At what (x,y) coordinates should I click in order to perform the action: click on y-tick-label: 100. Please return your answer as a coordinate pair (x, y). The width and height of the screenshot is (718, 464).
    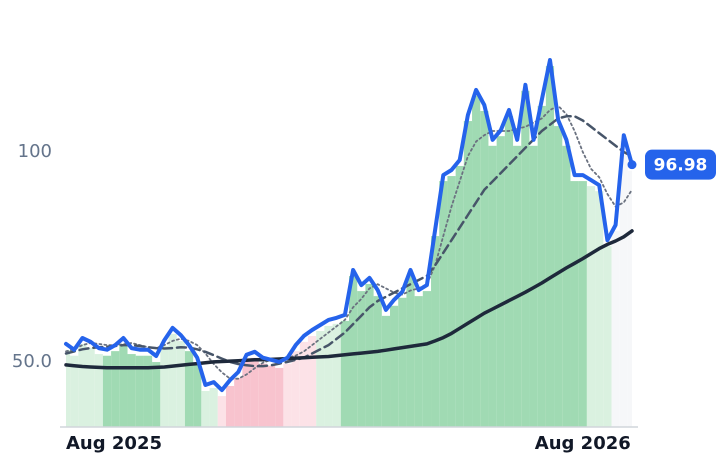
    Looking at the image, I should click on (35, 151).